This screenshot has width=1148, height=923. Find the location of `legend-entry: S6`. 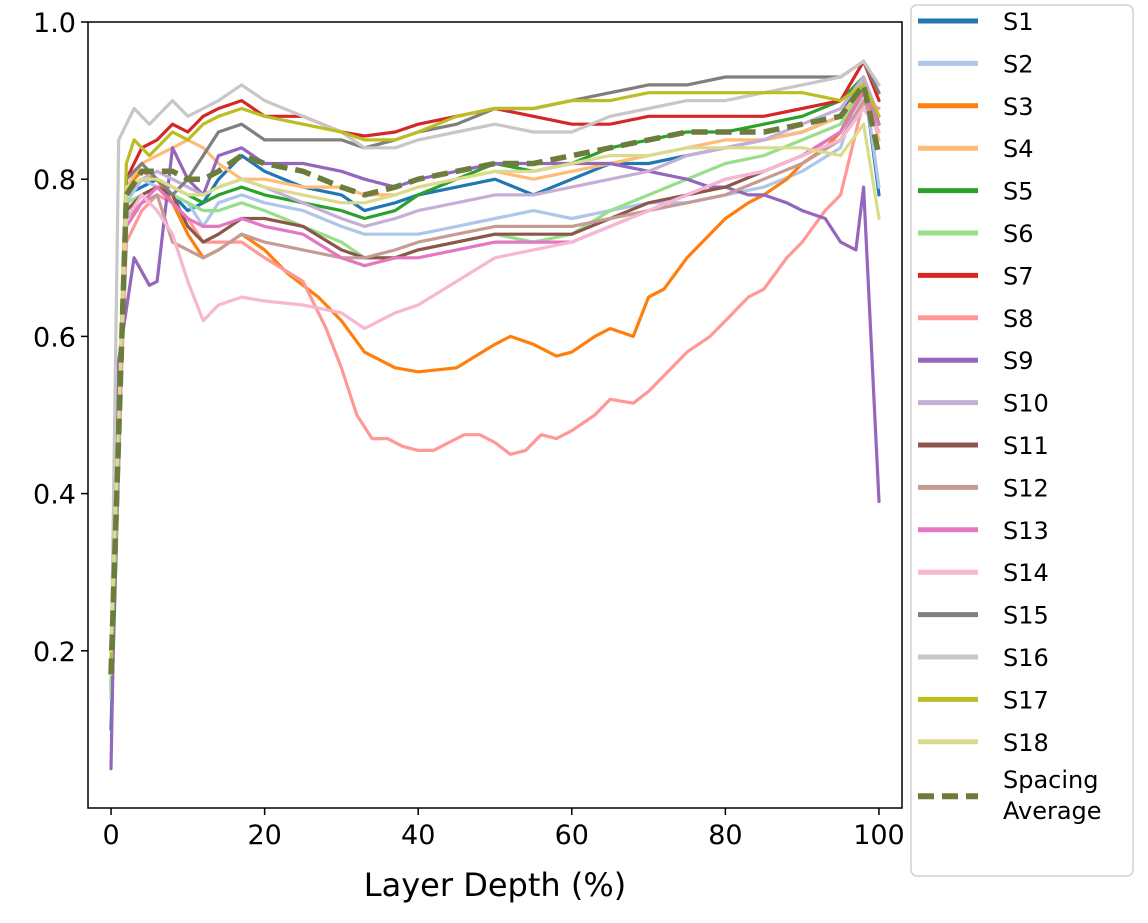

legend-entry: S6 is located at coordinates (976, 234).